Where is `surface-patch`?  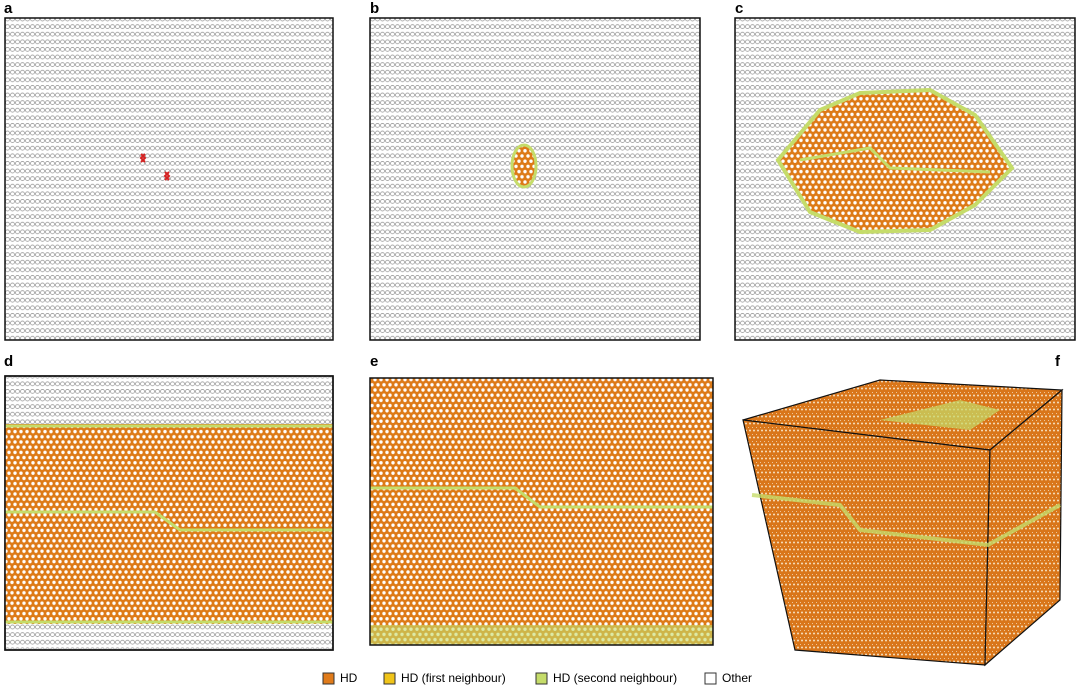 surface-patch is located at coordinates (940, 415).